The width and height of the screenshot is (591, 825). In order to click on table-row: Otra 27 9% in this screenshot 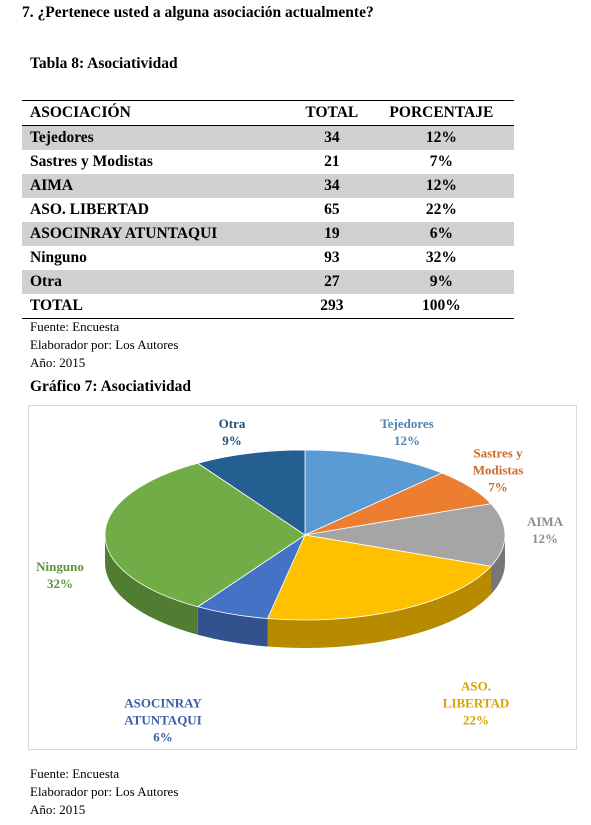, I will do `click(268, 282)`.